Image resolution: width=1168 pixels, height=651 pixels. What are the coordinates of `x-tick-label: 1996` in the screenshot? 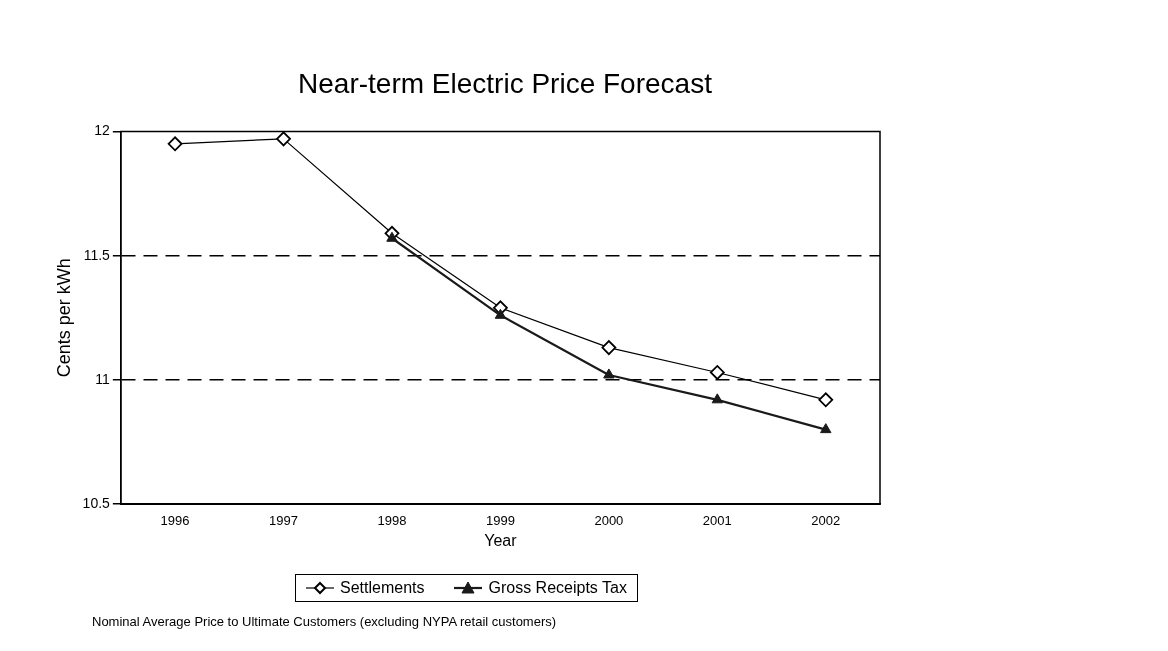 It's located at (175, 520).